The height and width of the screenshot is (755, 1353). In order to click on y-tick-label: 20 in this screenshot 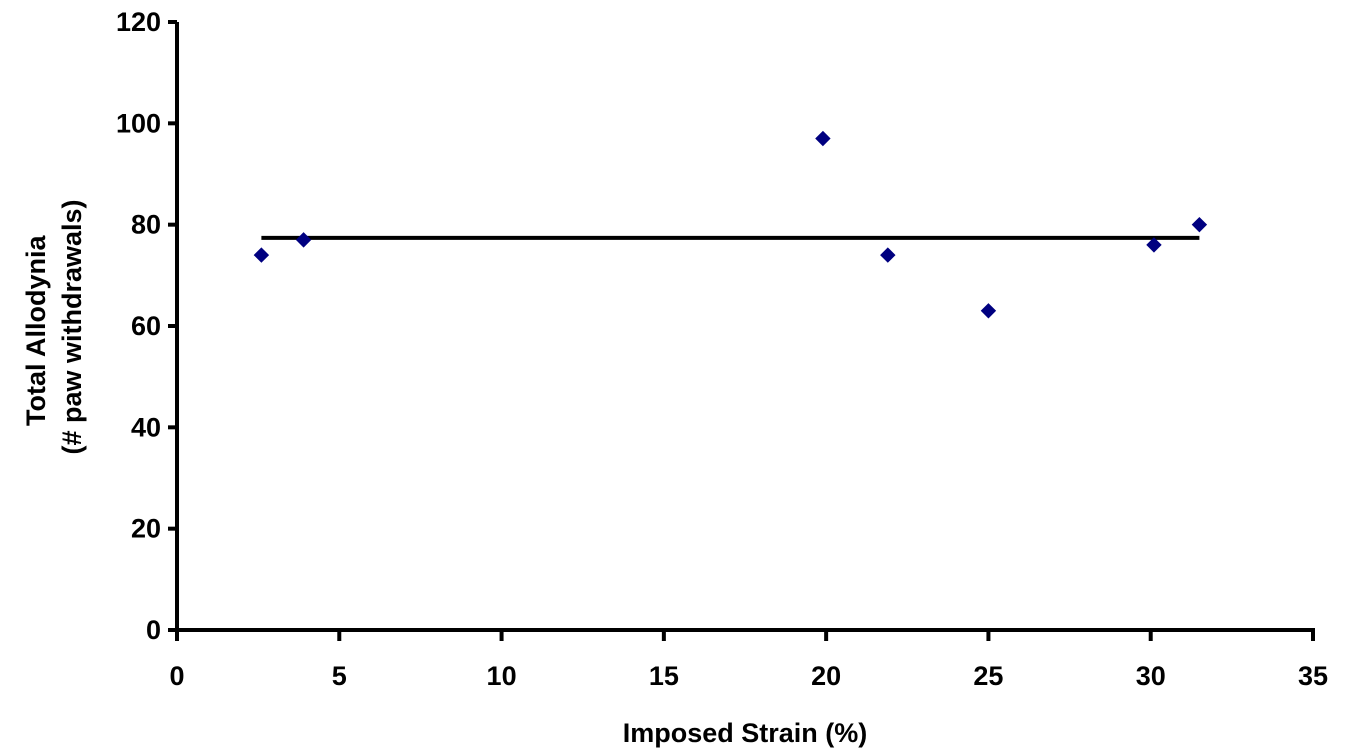, I will do `click(146, 529)`.